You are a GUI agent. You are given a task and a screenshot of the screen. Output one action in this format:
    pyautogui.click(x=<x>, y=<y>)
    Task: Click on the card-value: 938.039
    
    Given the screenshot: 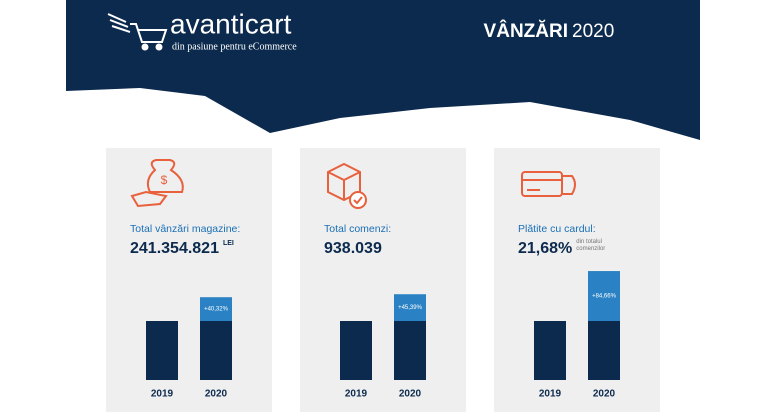 What is the action you would take?
    pyautogui.click(x=353, y=248)
    